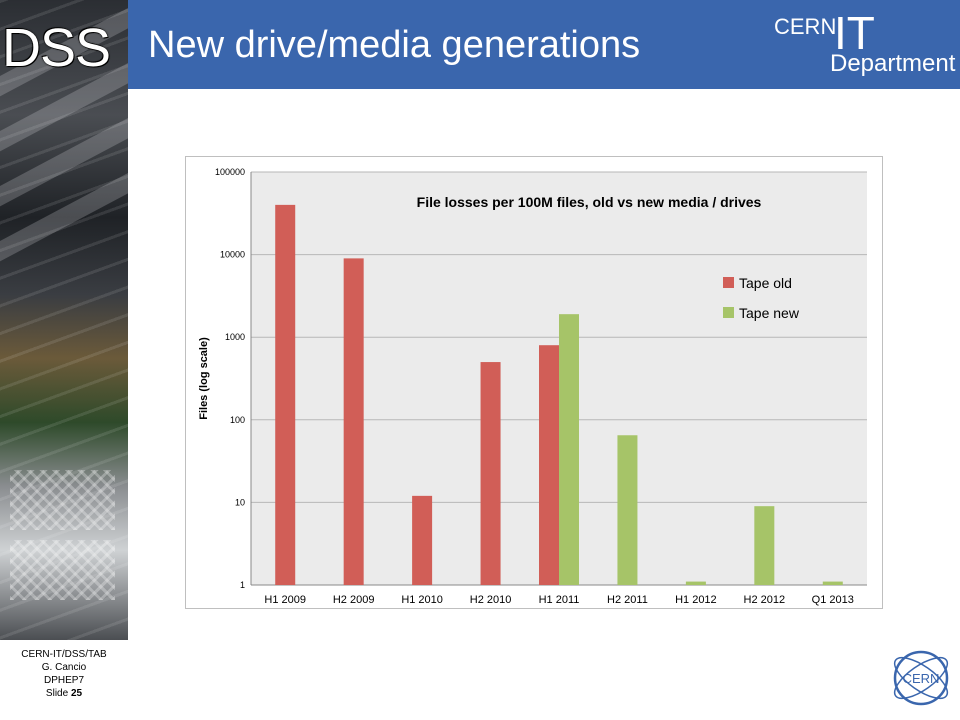 This screenshot has height=720, width=960. I want to click on cern-badge-logo: CERN, so click(921, 678).